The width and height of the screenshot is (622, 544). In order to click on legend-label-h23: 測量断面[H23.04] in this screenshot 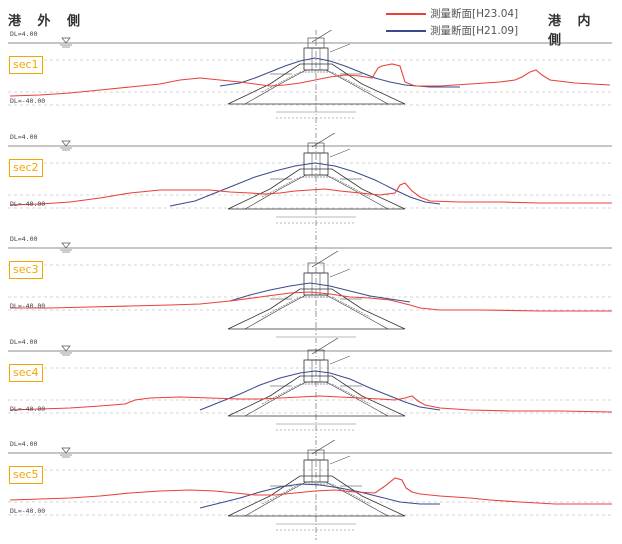, I will do `click(474, 14)`.